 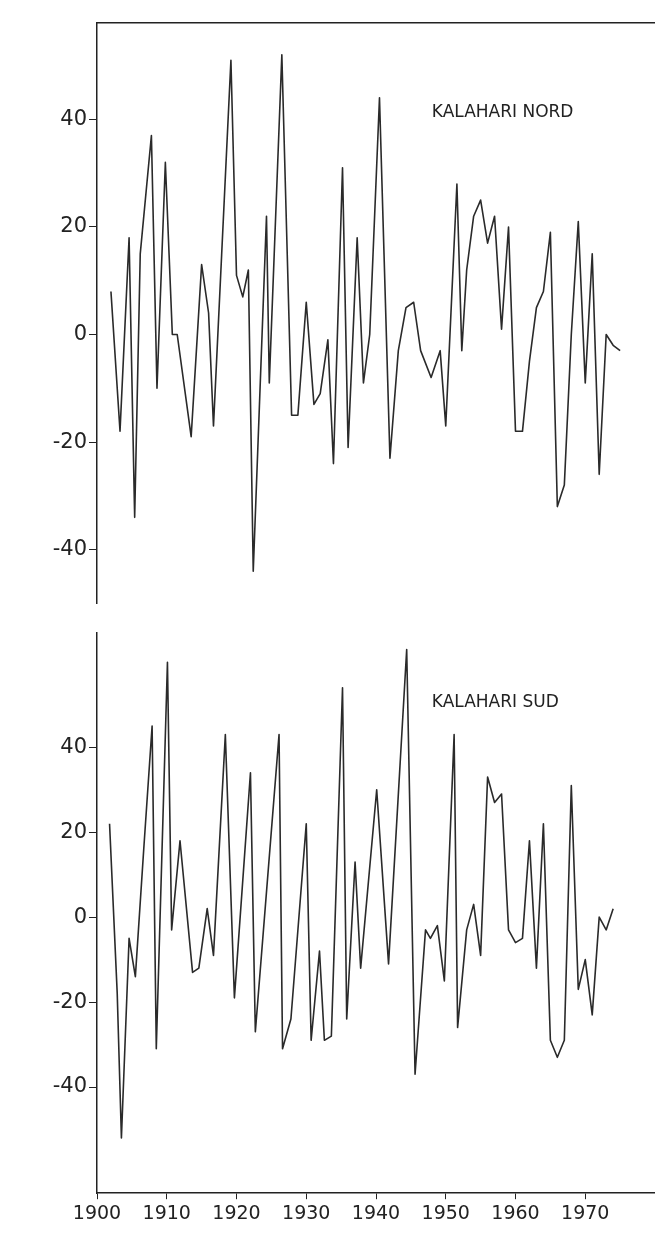 What do you see at coordinates (236, 1211) in the screenshot?
I see `x-tick-label: 1920` at bounding box center [236, 1211].